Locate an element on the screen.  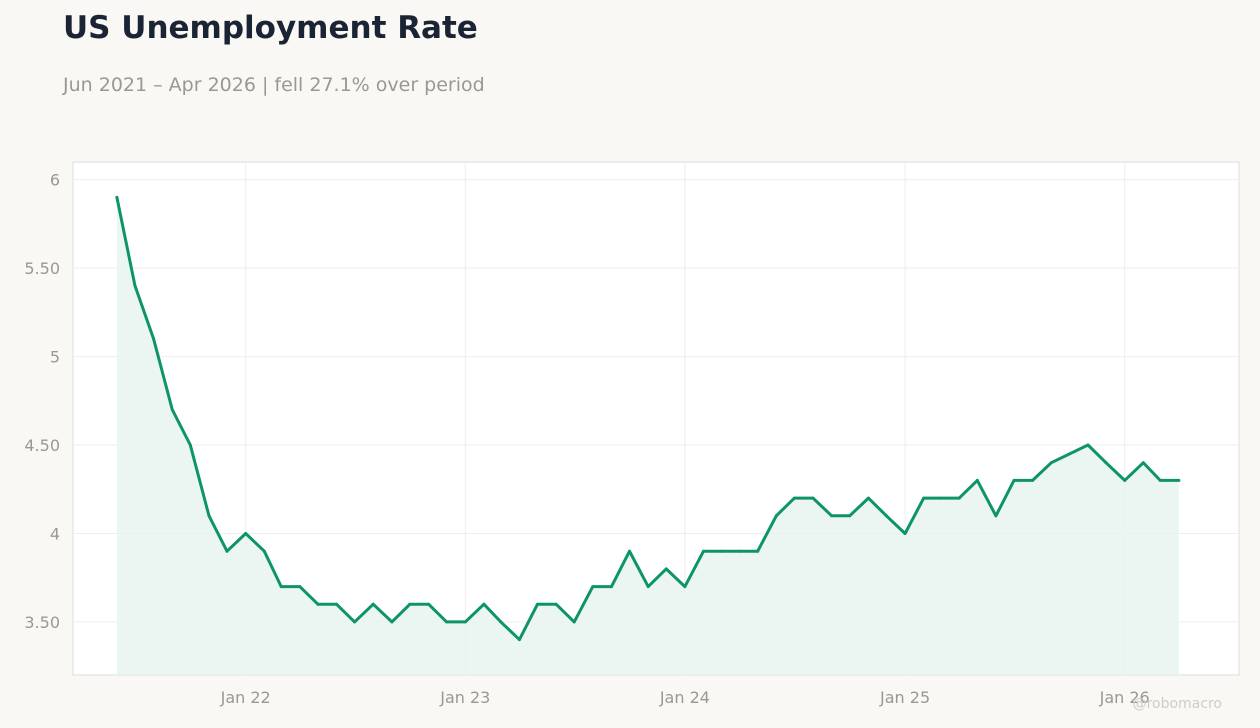
y-tick-label: 5.50 is located at coordinates (42, 268).